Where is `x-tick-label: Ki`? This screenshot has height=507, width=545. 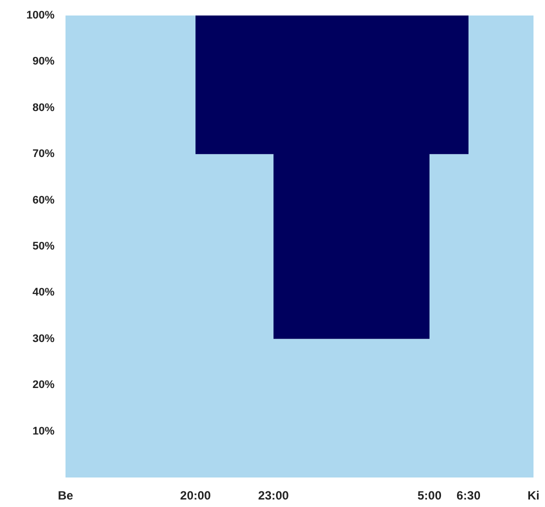 x-tick-label: Ki is located at coordinates (534, 495).